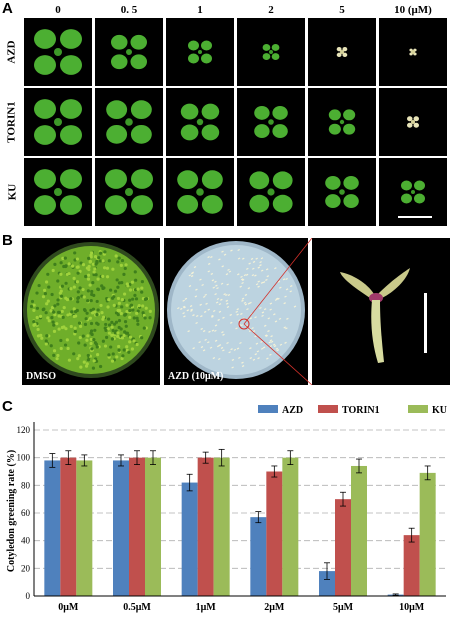 The image size is (454, 618). What do you see at coordinates (26, 513) in the screenshot?
I see `y-tick-label: 60` at bounding box center [26, 513].